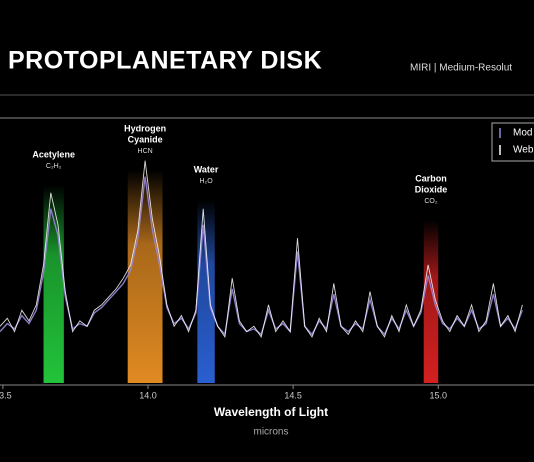 This screenshot has width=534, height=462. What do you see at coordinates (522, 133) in the screenshot?
I see `legend-label: Mod` at bounding box center [522, 133].